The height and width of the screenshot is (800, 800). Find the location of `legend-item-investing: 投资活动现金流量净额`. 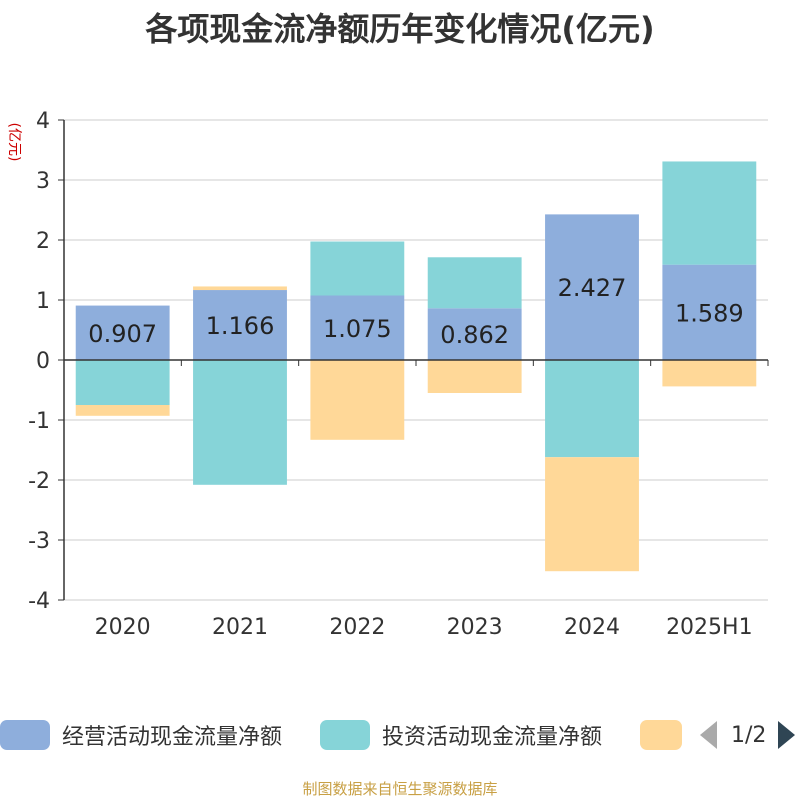

legend-item-investing: 投资活动现金流量净额 is located at coordinates (461, 735).